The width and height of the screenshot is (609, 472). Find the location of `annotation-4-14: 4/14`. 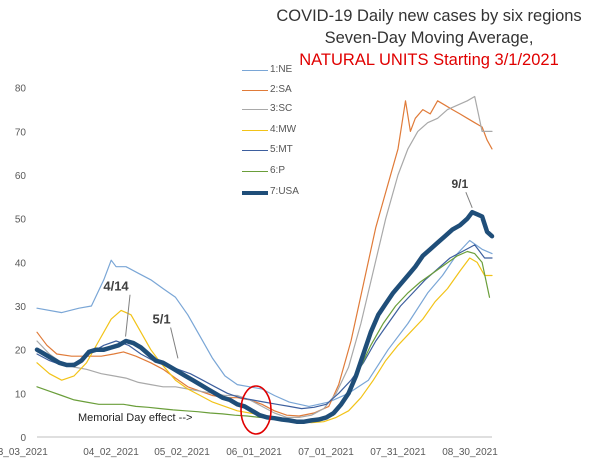

annotation-4-14: 4/14 is located at coordinates (116, 286).